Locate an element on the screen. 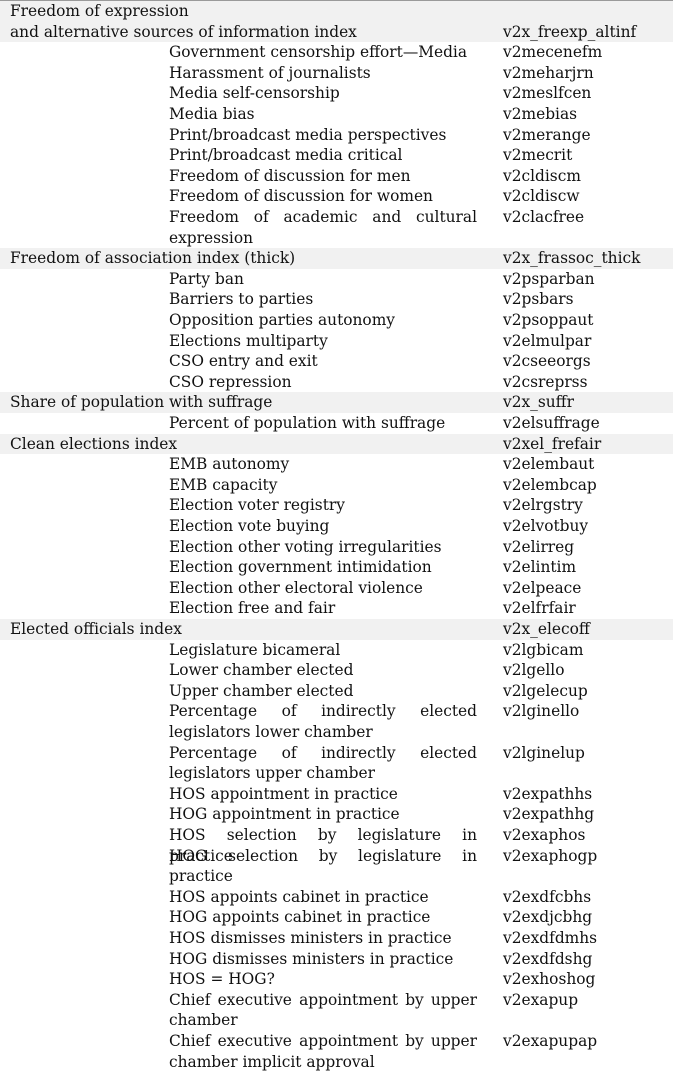  indicator-name: Media bias is located at coordinates (212, 114).